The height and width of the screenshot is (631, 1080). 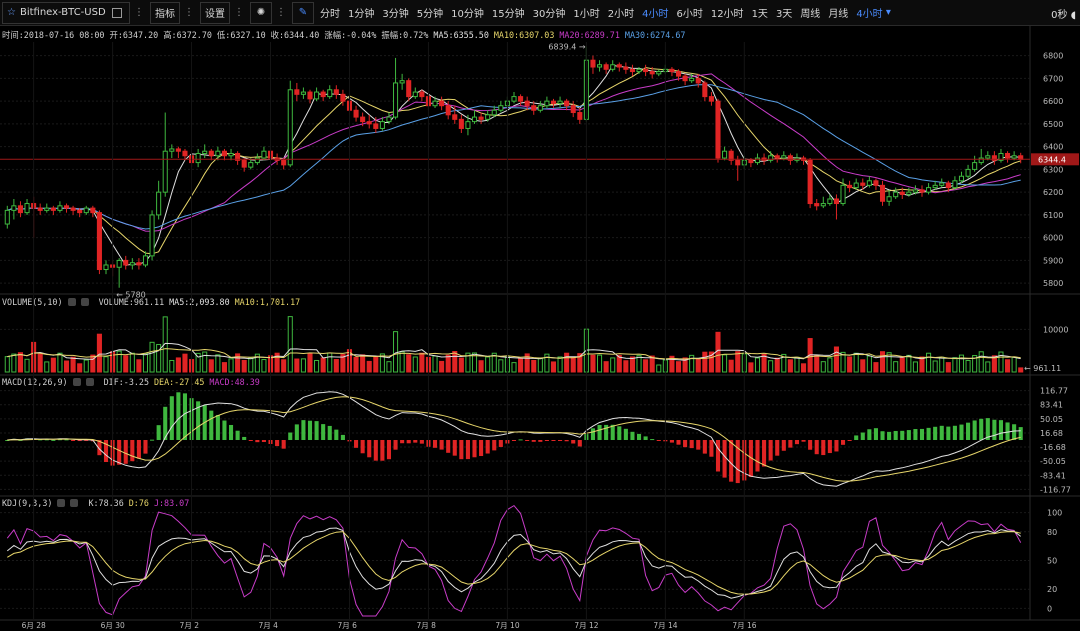 I want to click on kdj-tick-label: 50, so click(x=1052, y=561).